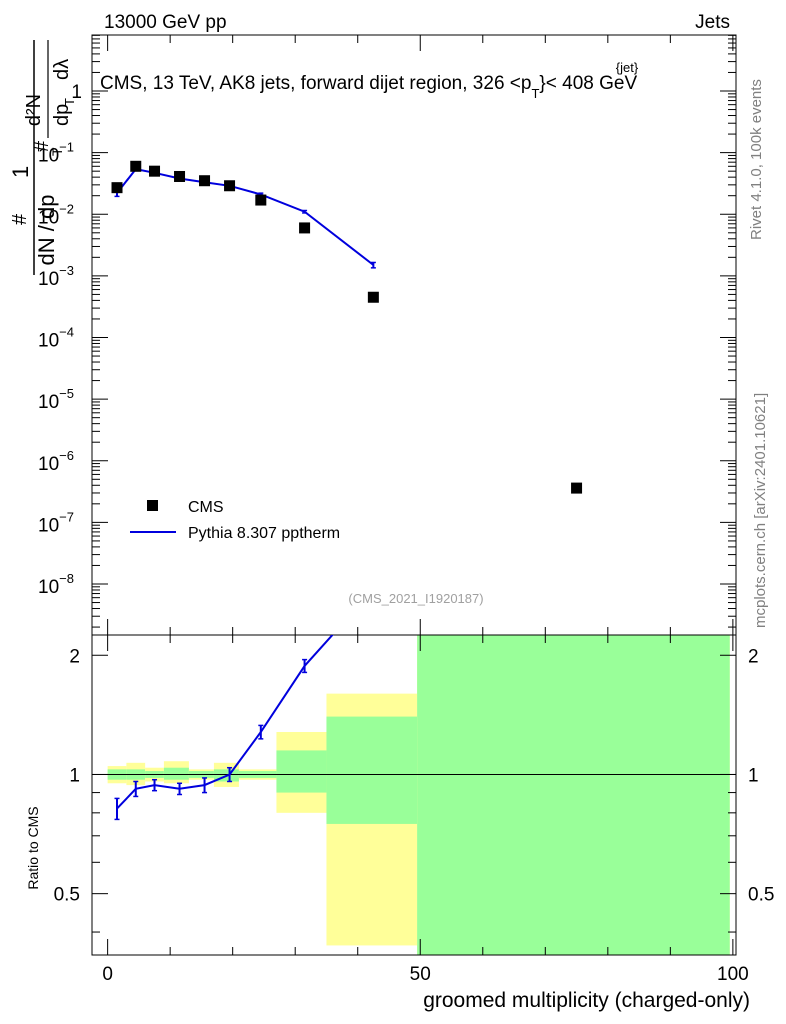 Image resolution: width=786 pixels, height=1024 pixels. Describe the element at coordinates (586, 1000) in the screenshot. I see `x-axis-label: groomed multiplicity (charged-only)` at that location.